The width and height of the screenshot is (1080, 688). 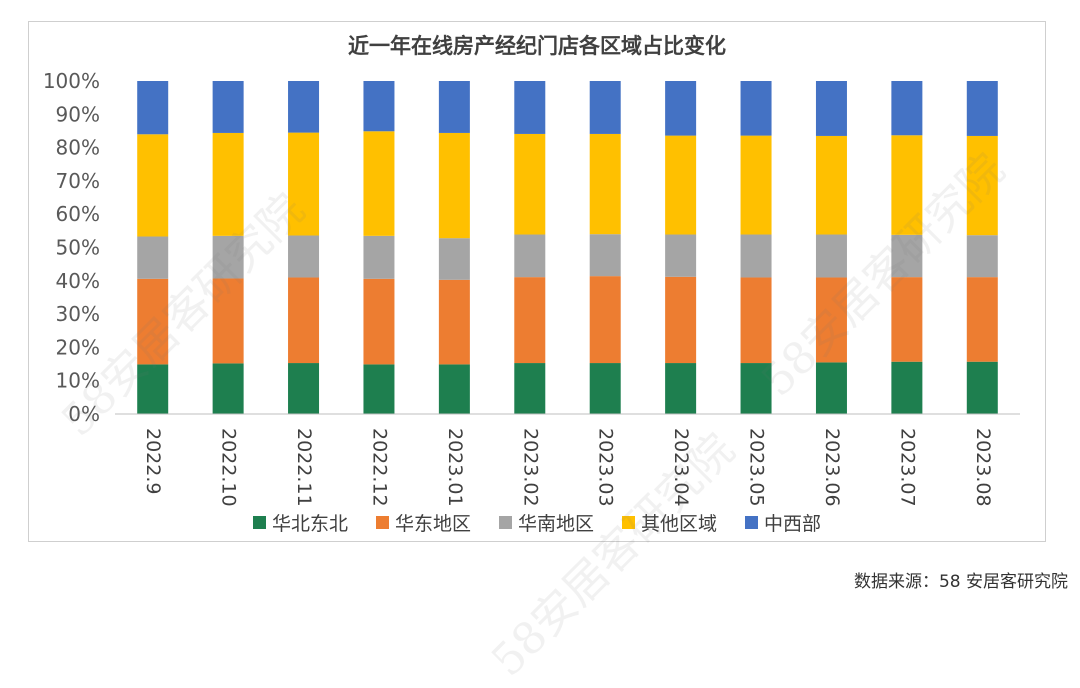 I want to click on x-tick-label: 2023.01, so click(x=455, y=467).